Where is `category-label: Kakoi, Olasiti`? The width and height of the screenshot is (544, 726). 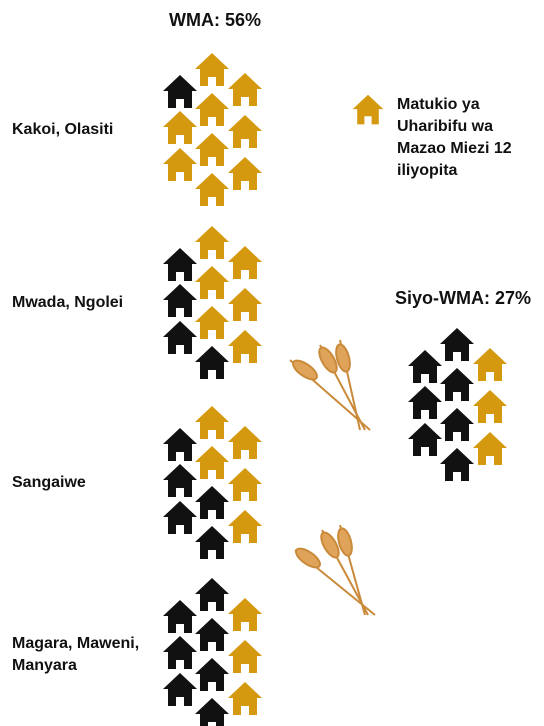
category-label: Kakoi, Olasiti is located at coordinates (63, 129).